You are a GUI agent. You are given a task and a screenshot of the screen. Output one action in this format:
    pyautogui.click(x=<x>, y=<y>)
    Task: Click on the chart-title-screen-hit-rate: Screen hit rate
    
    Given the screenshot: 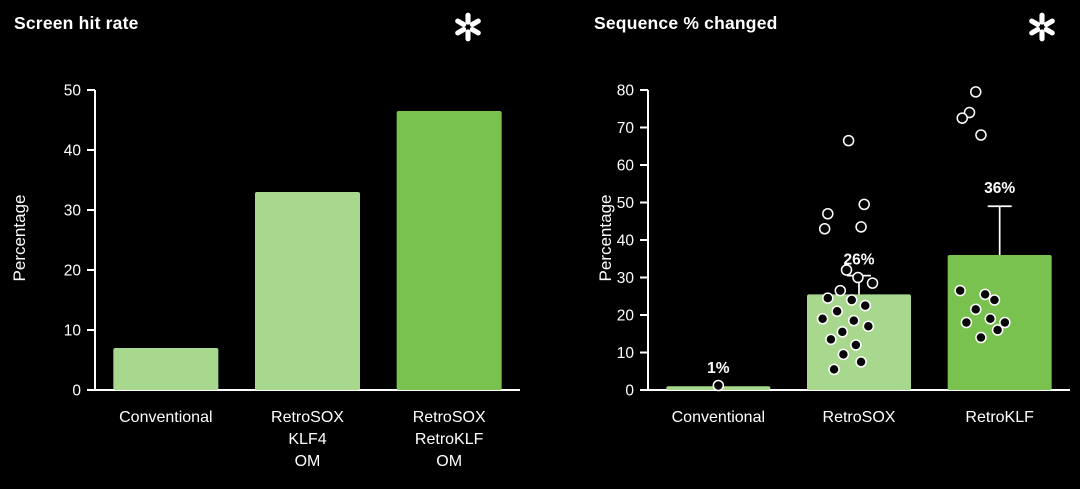 What is the action you would take?
    pyautogui.click(x=76, y=23)
    